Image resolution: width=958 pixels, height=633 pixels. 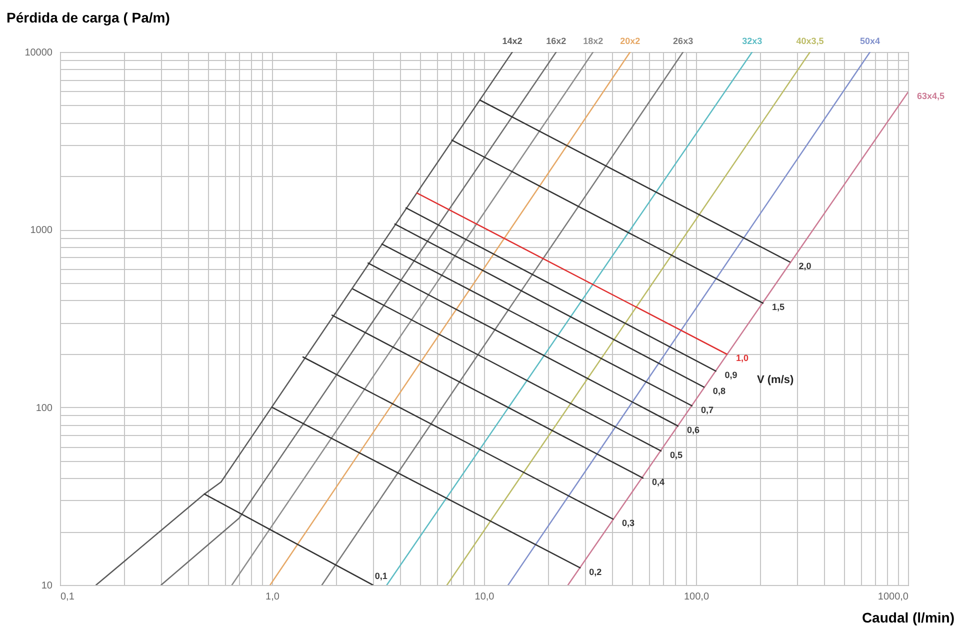 What do you see at coordinates (693, 430) in the screenshot?
I see `series-label: 0,6` at bounding box center [693, 430].